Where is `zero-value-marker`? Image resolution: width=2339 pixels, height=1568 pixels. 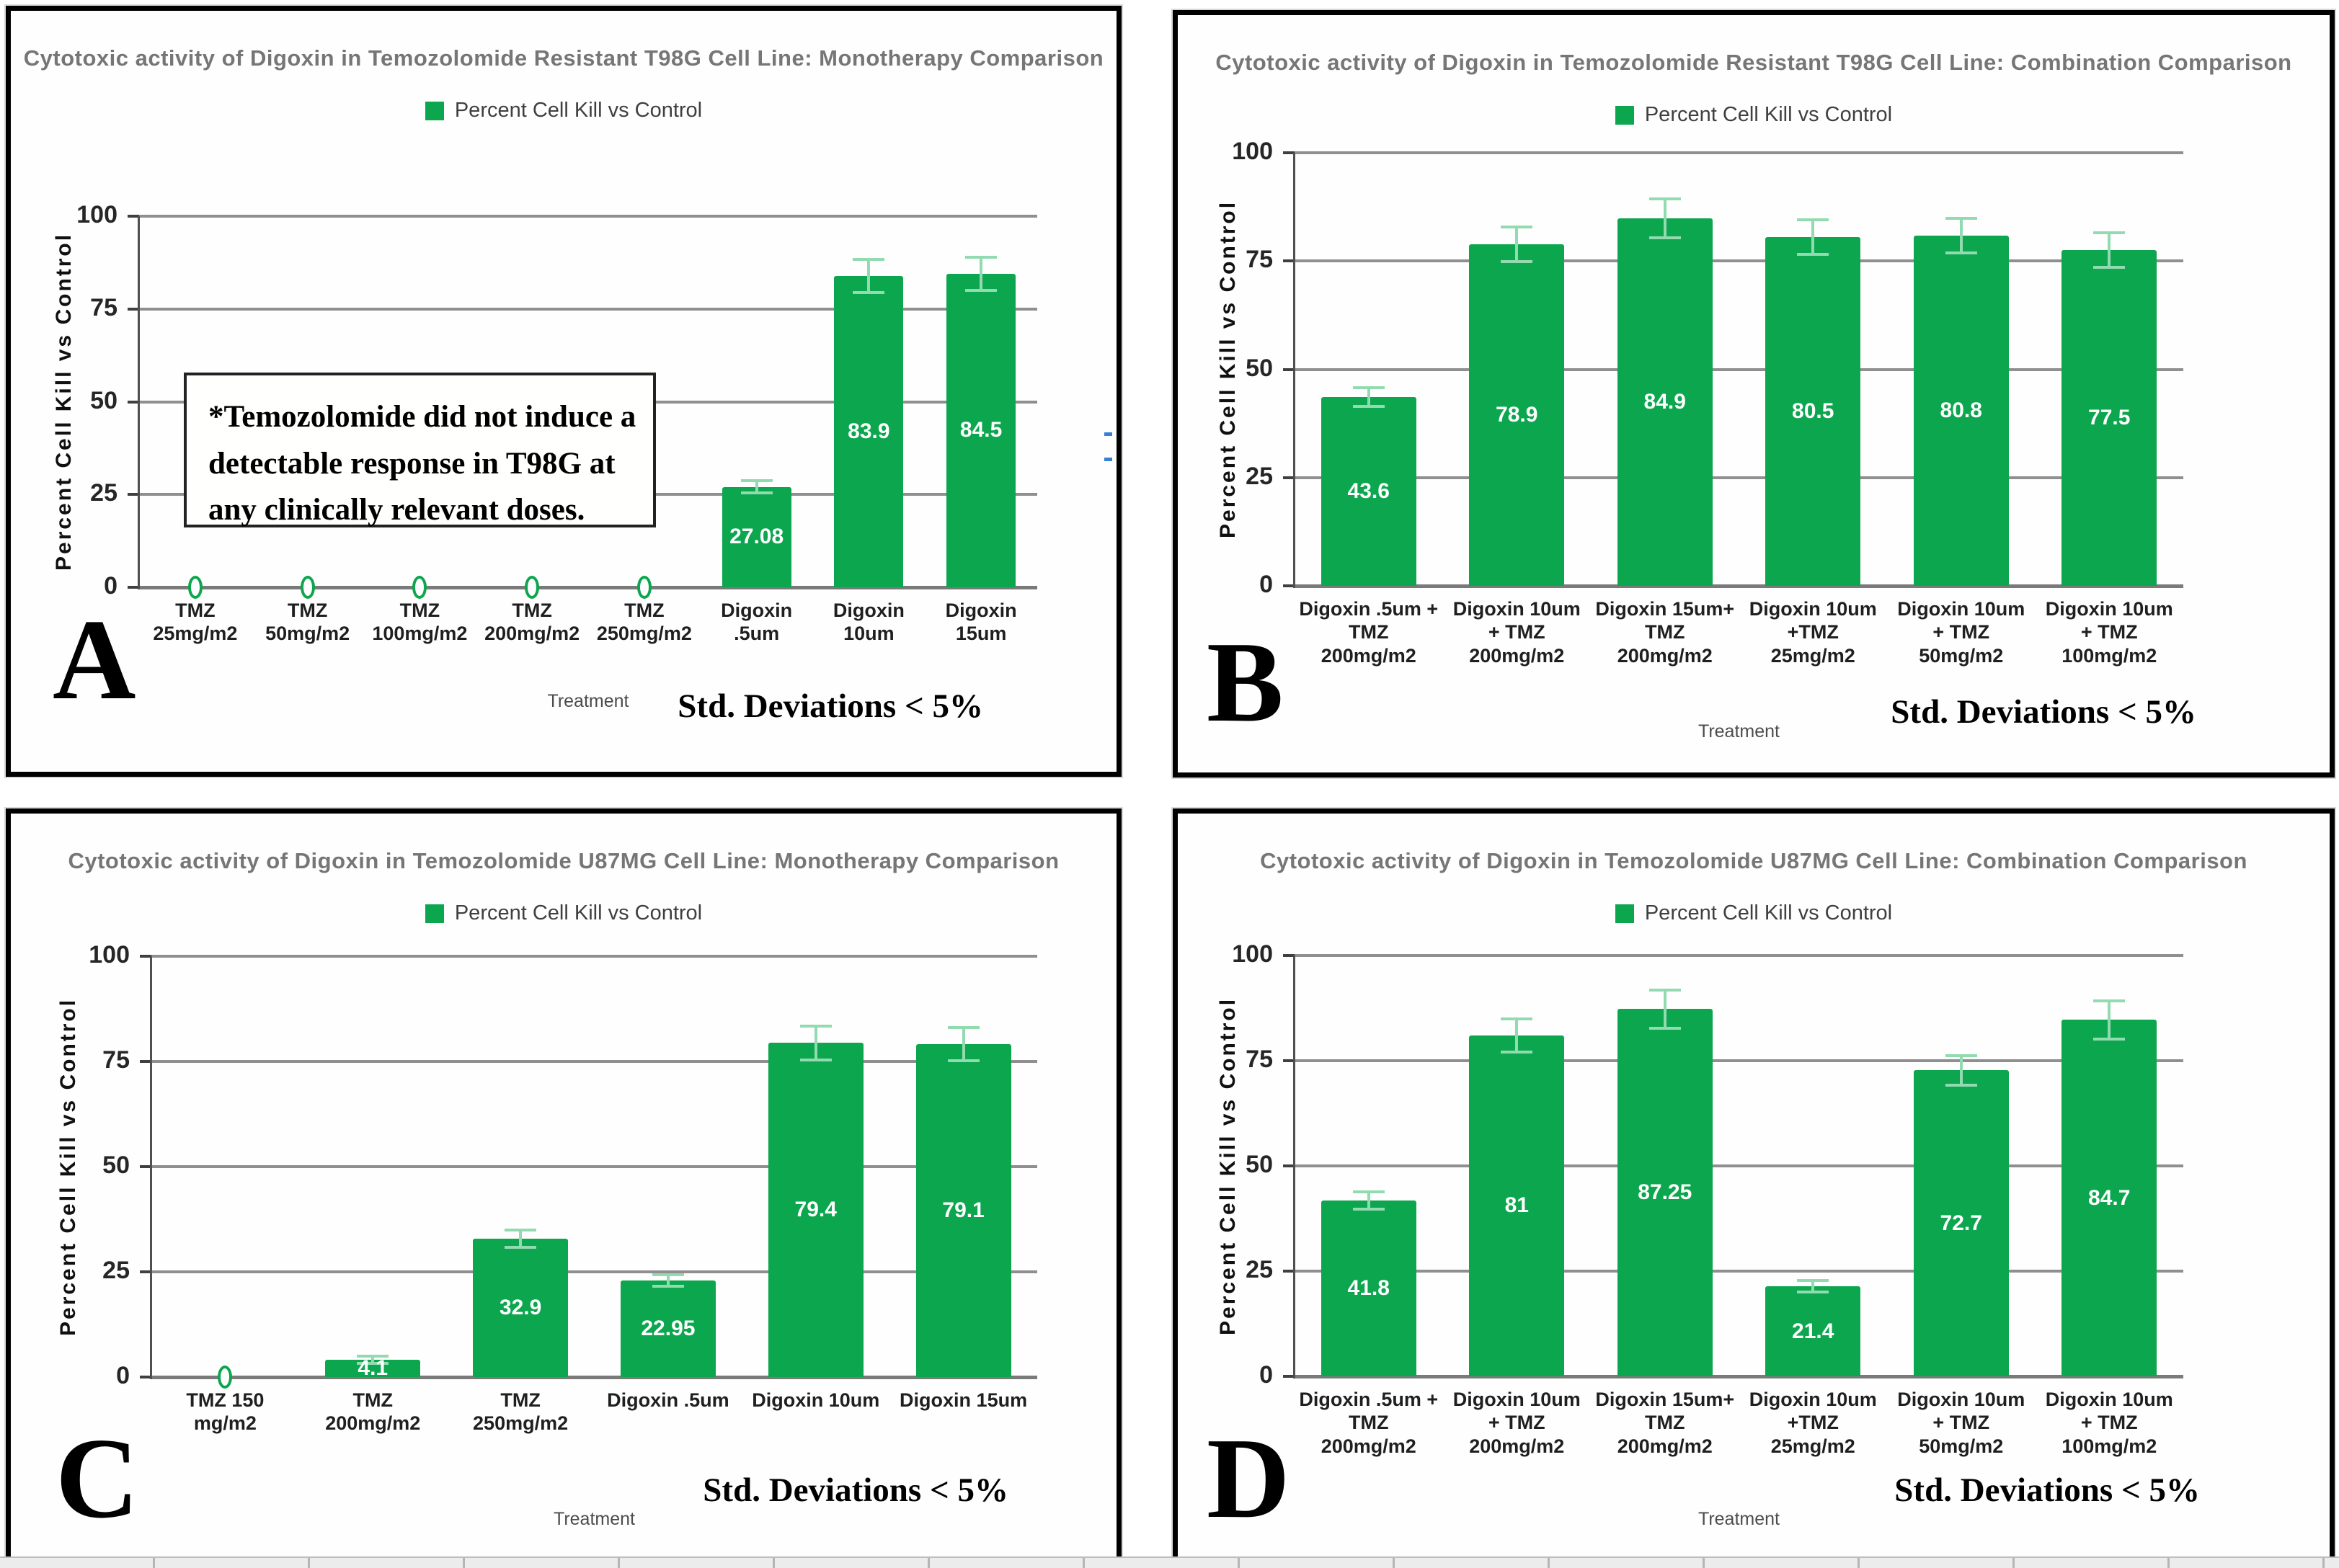 zero-value-marker is located at coordinates (419, 587).